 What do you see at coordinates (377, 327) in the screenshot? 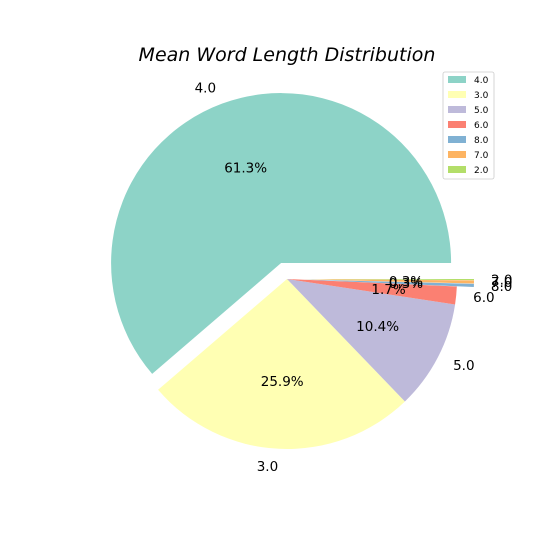
I see `slice-percent-5-0: 10.4%` at bounding box center [377, 327].